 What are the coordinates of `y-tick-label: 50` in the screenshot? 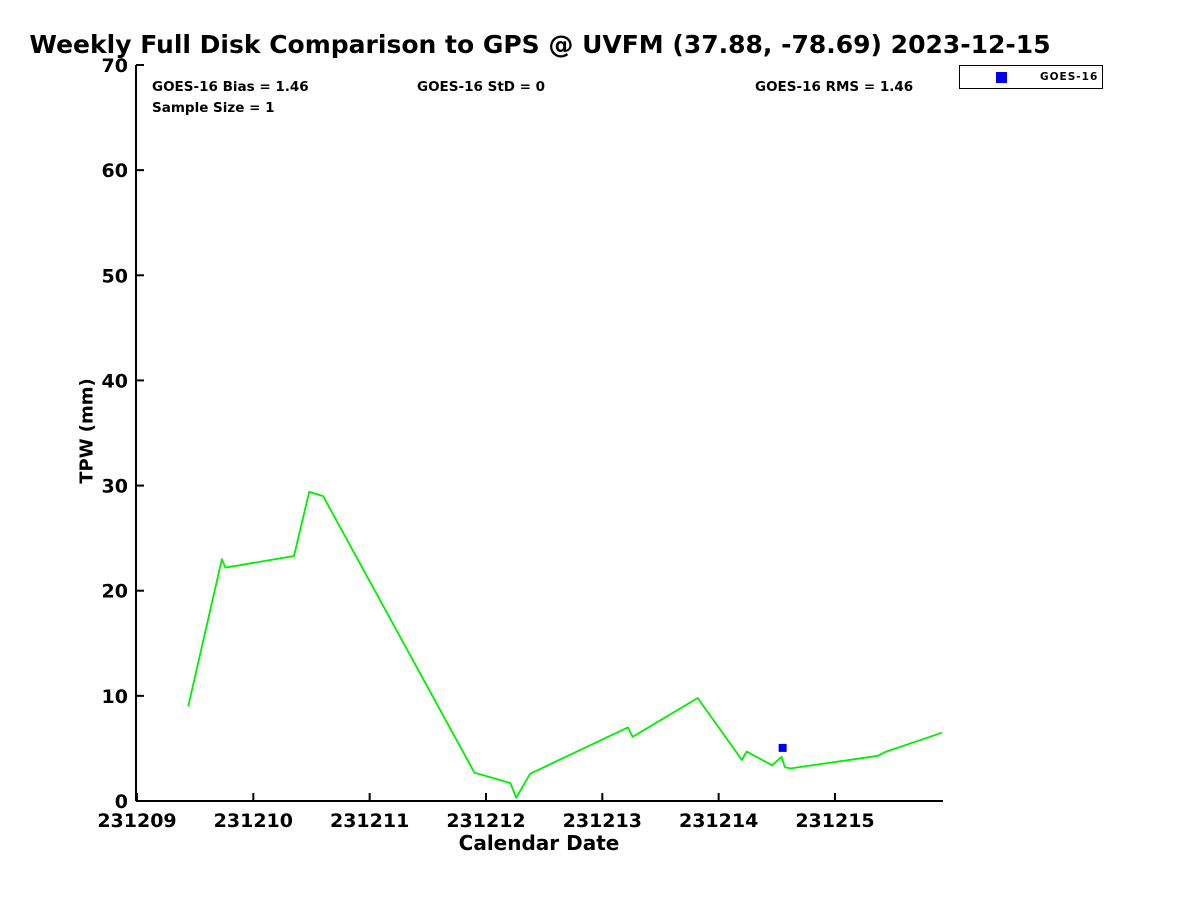 It's located at (115, 276).